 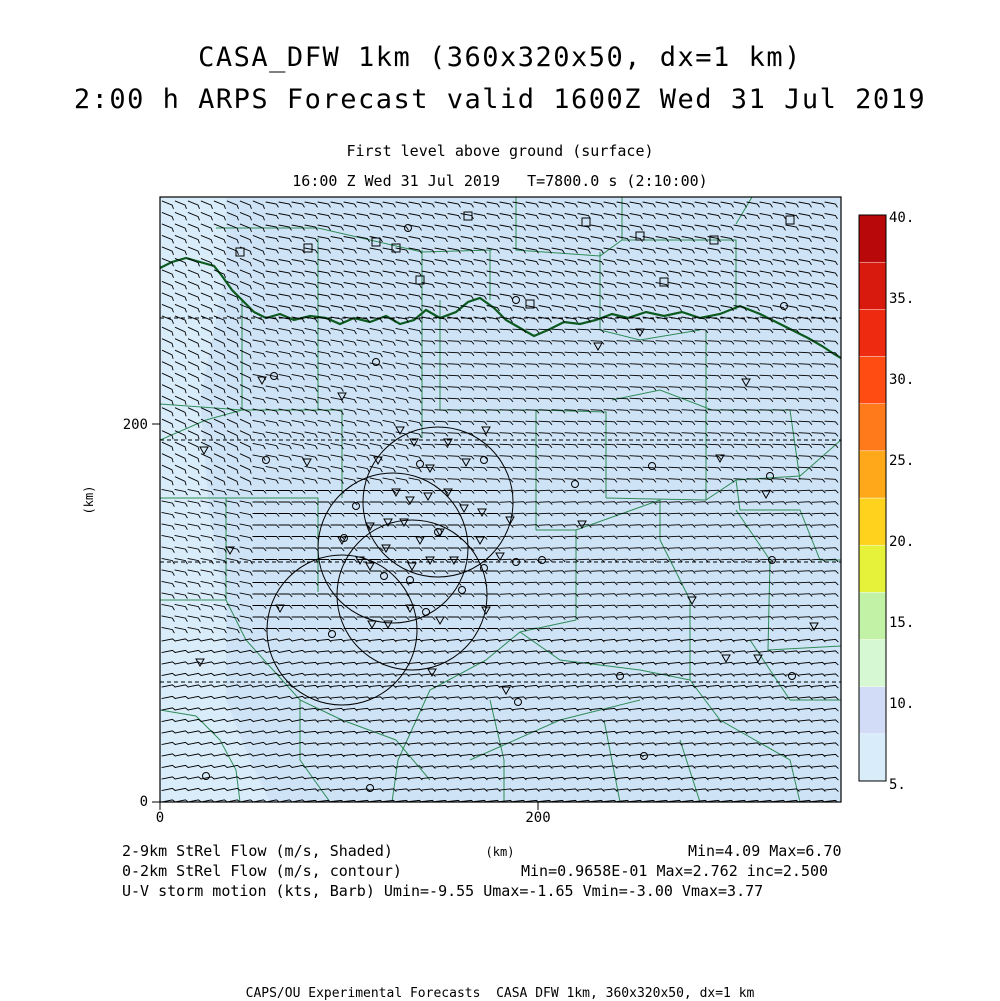 What do you see at coordinates (901, 704) in the screenshot?
I see `colorbar-label: 10.` at bounding box center [901, 704].